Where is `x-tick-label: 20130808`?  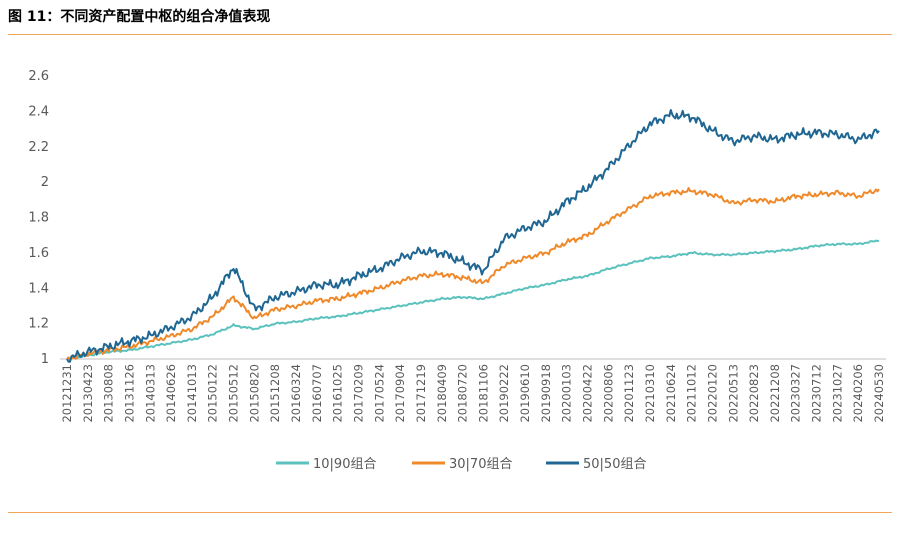 x-tick-label: 20130808 is located at coordinates (109, 393).